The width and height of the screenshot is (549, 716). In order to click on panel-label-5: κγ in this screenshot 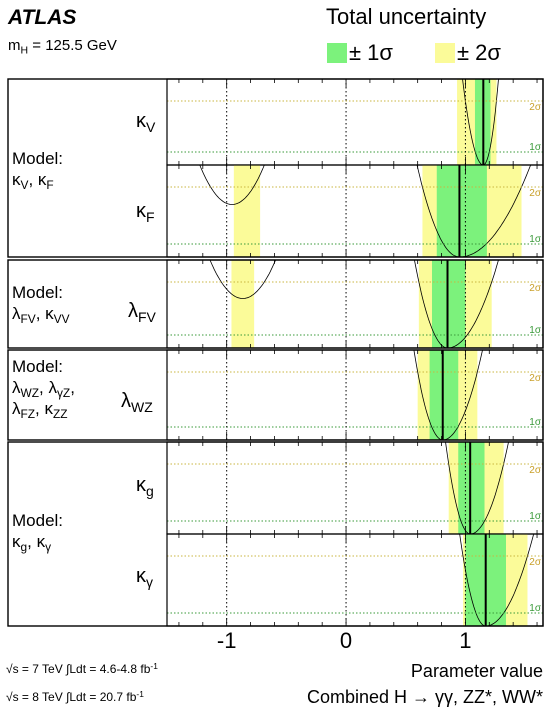, I will do `click(144, 577)`.